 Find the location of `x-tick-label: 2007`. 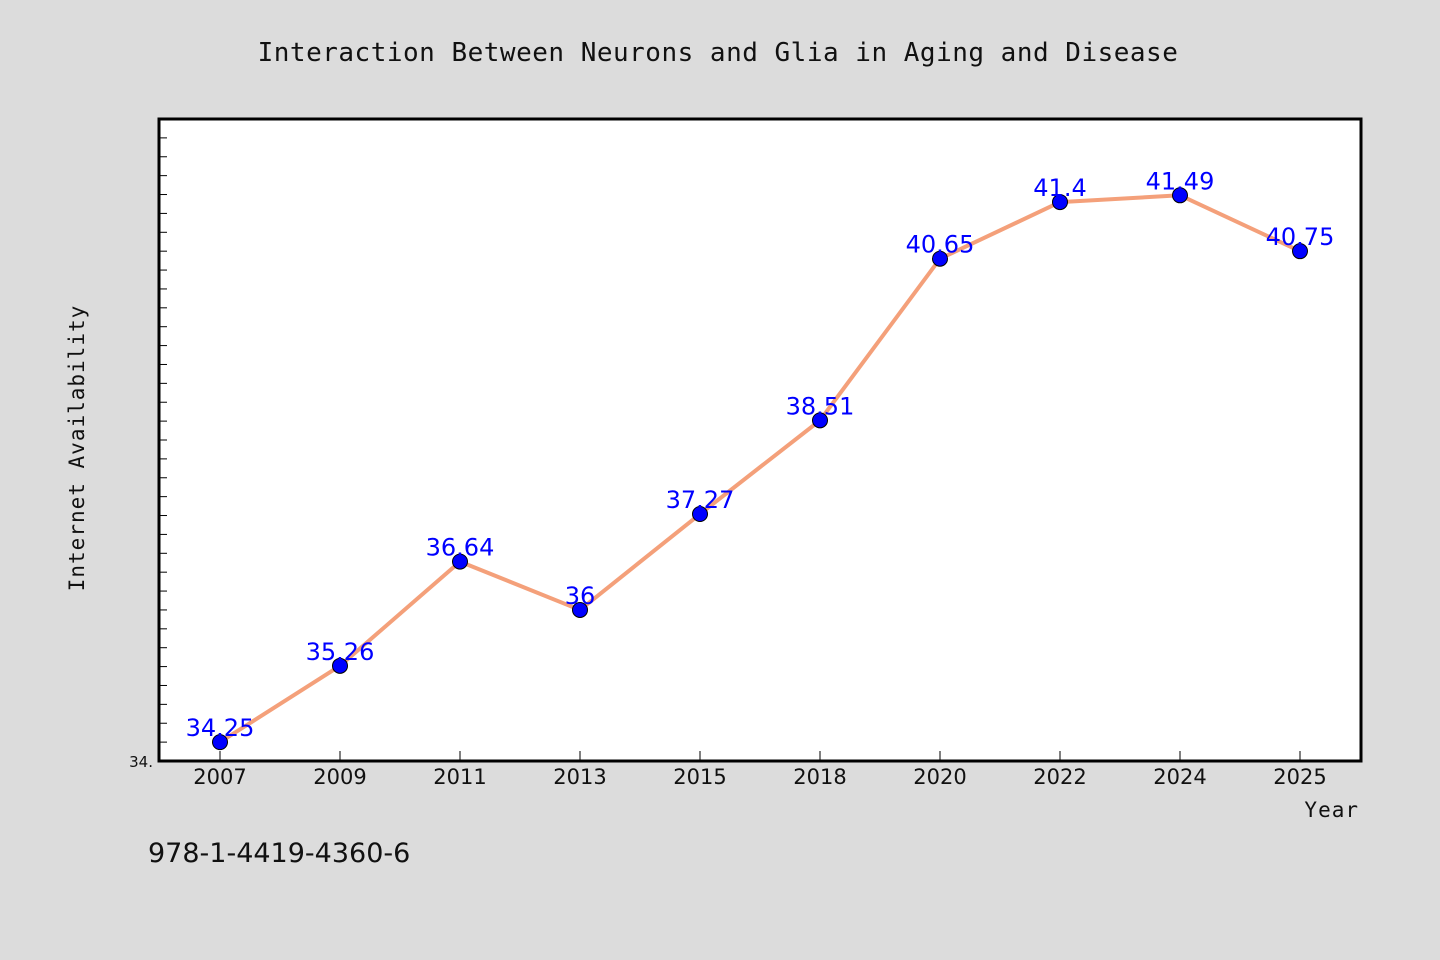

x-tick-label: 2007 is located at coordinates (219, 777).